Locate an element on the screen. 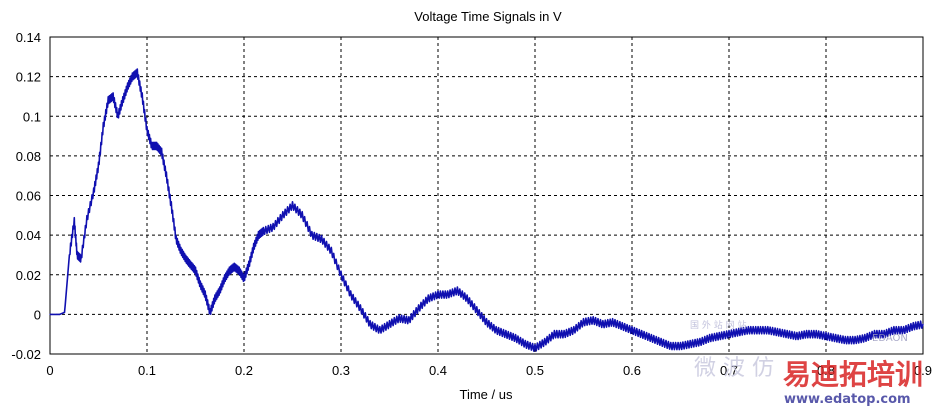 This screenshot has height=407, width=937. y-axis-ticks: -0.02 0 0.02 0.04 0.06 0.08 0.1 0.12 0.14 is located at coordinates (26, 196).